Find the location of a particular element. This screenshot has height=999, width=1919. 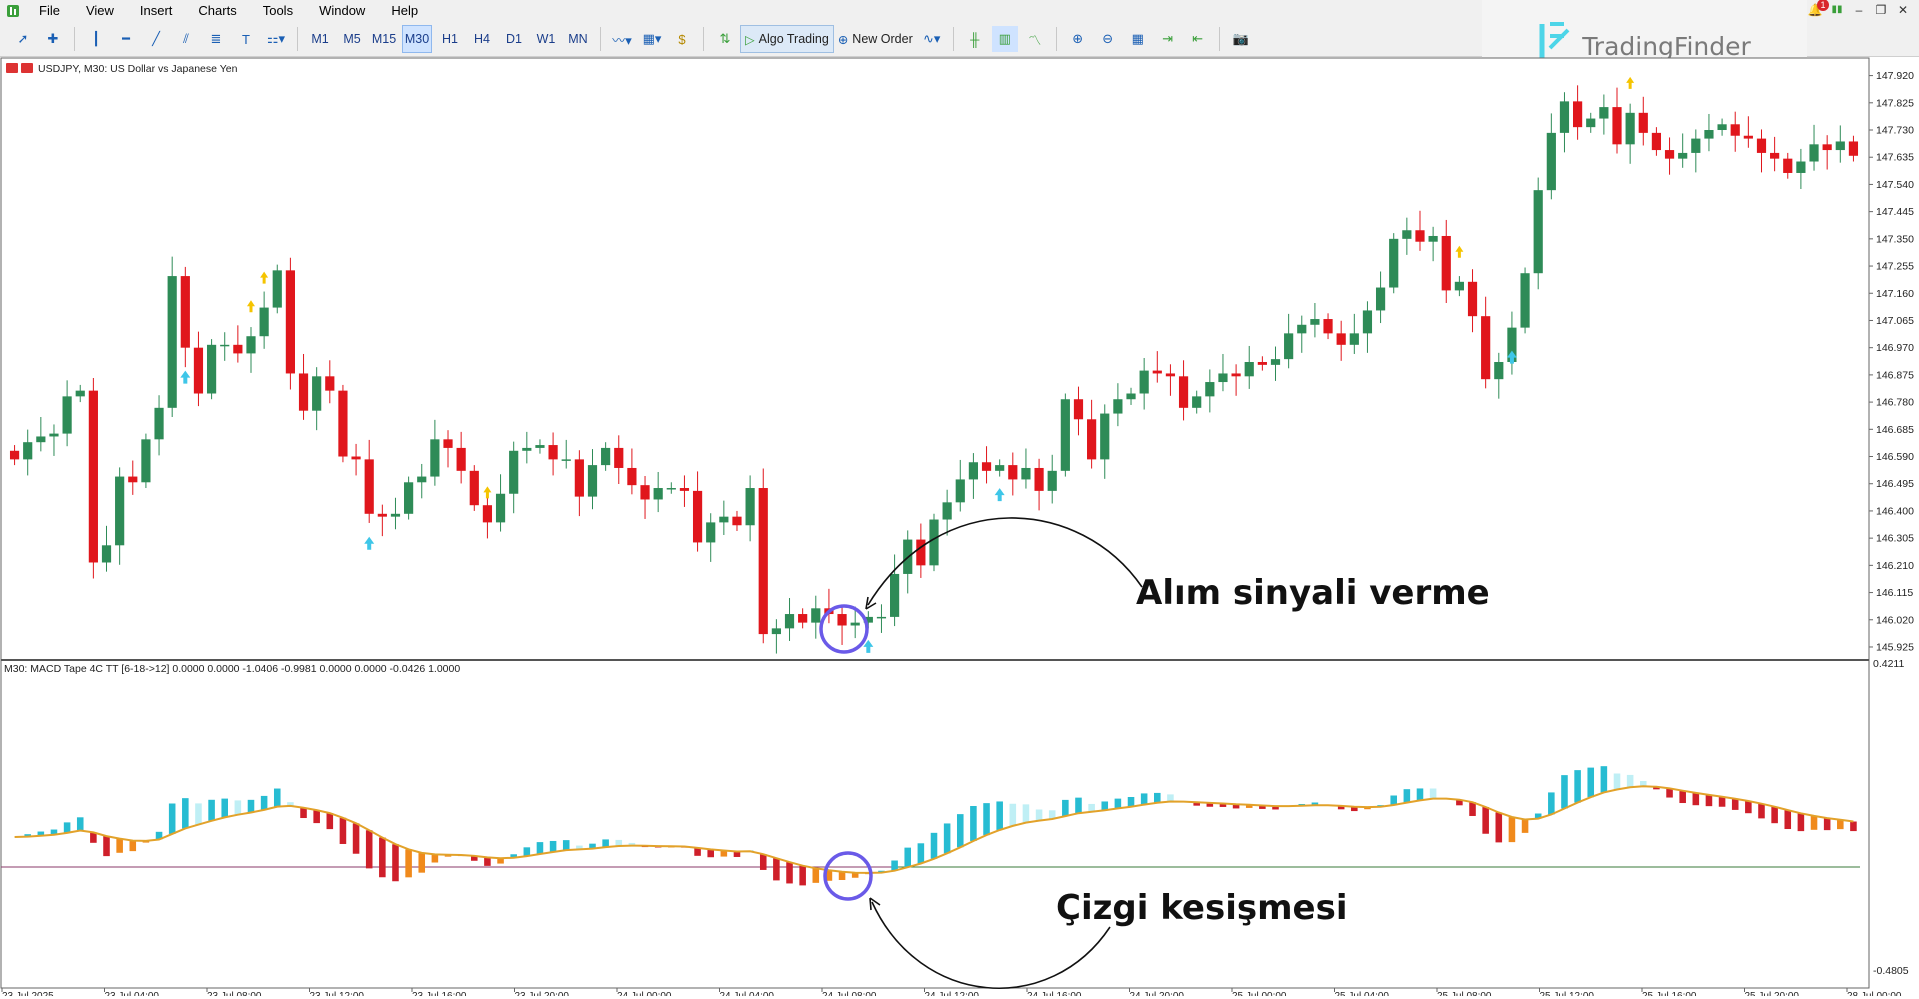

price-tick-label: 146.115 is located at coordinates (1894, 593).